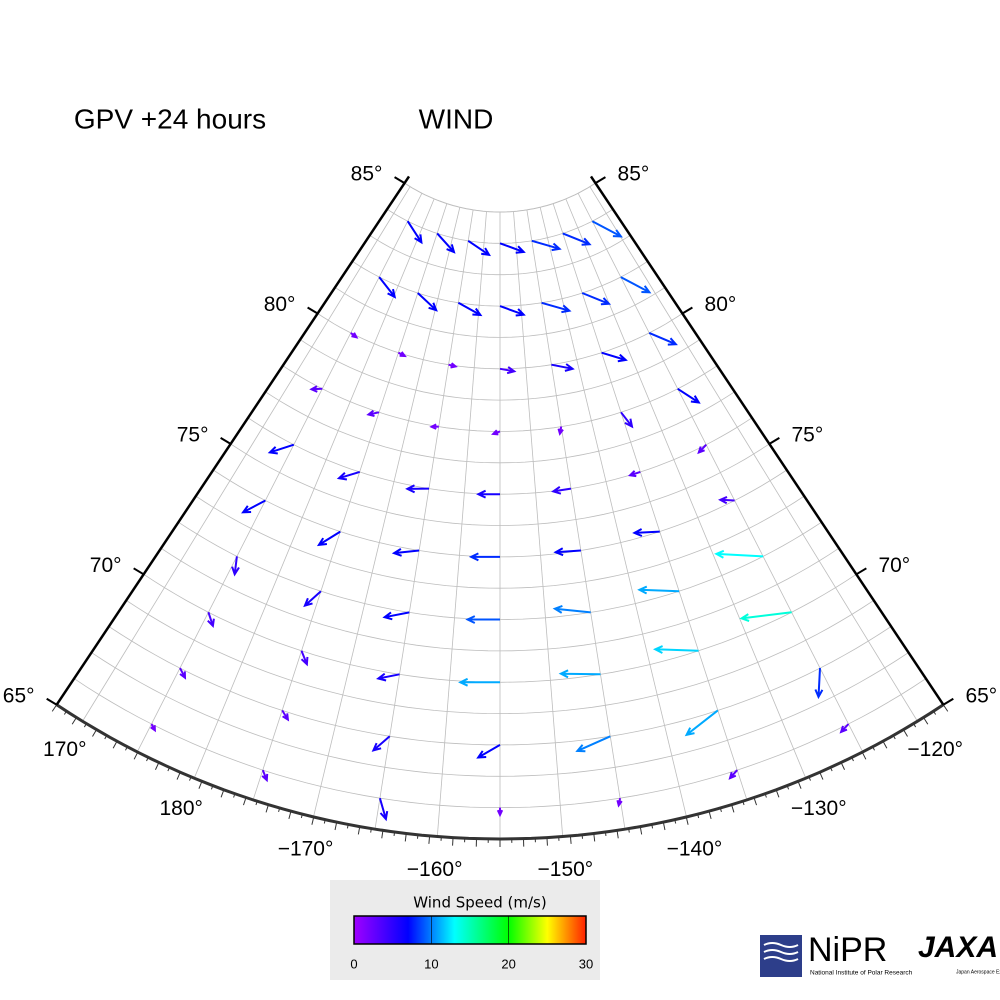 Image resolution: width=1000 pixels, height=1000 pixels. I want to click on longitude-label: −170°, so click(306, 849).